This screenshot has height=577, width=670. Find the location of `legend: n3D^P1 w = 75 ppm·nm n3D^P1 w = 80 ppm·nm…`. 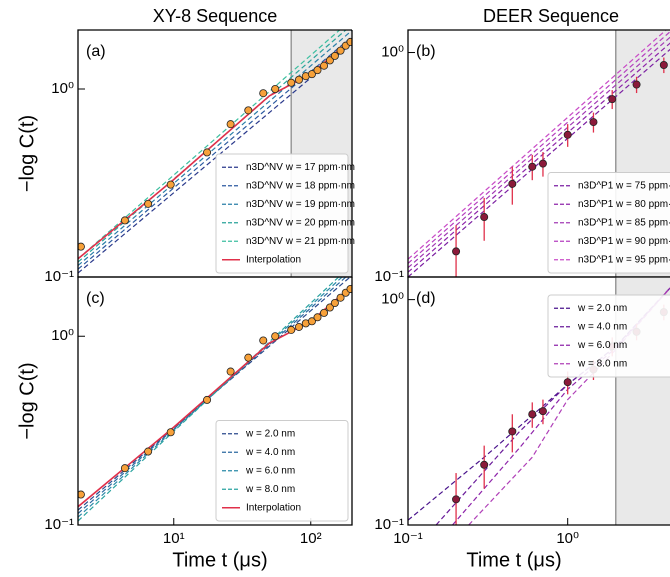

legend: n3D^P1 w = 75 ppm·nm n3D^P1 w = 80 ppm·nm… is located at coordinates (608, 223).